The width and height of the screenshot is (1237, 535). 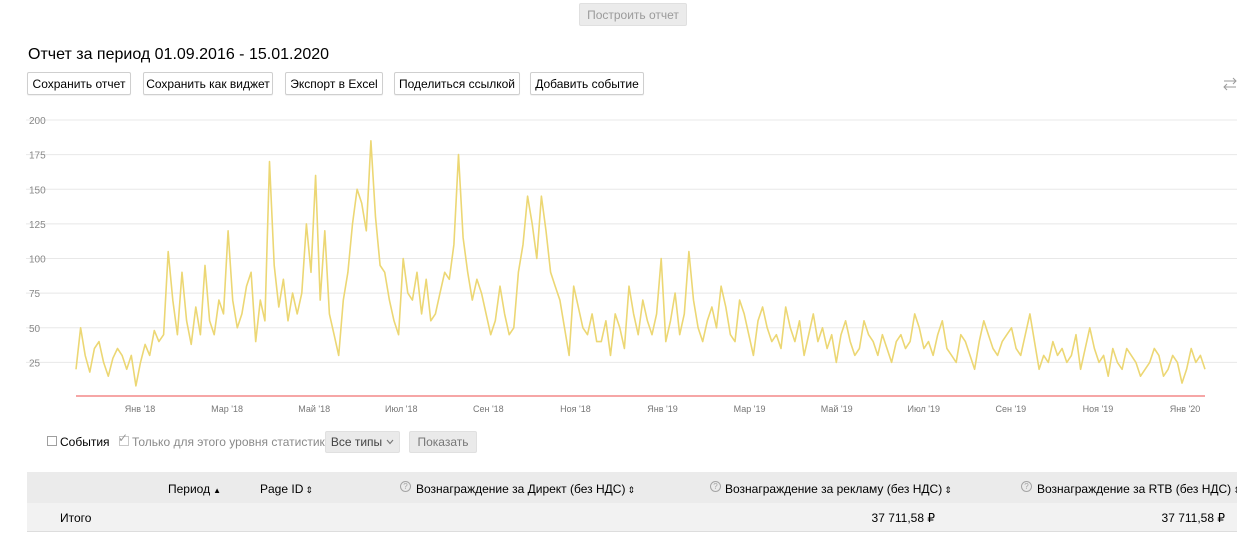 I want to click on show-button: Показать, so click(x=443, y=442).